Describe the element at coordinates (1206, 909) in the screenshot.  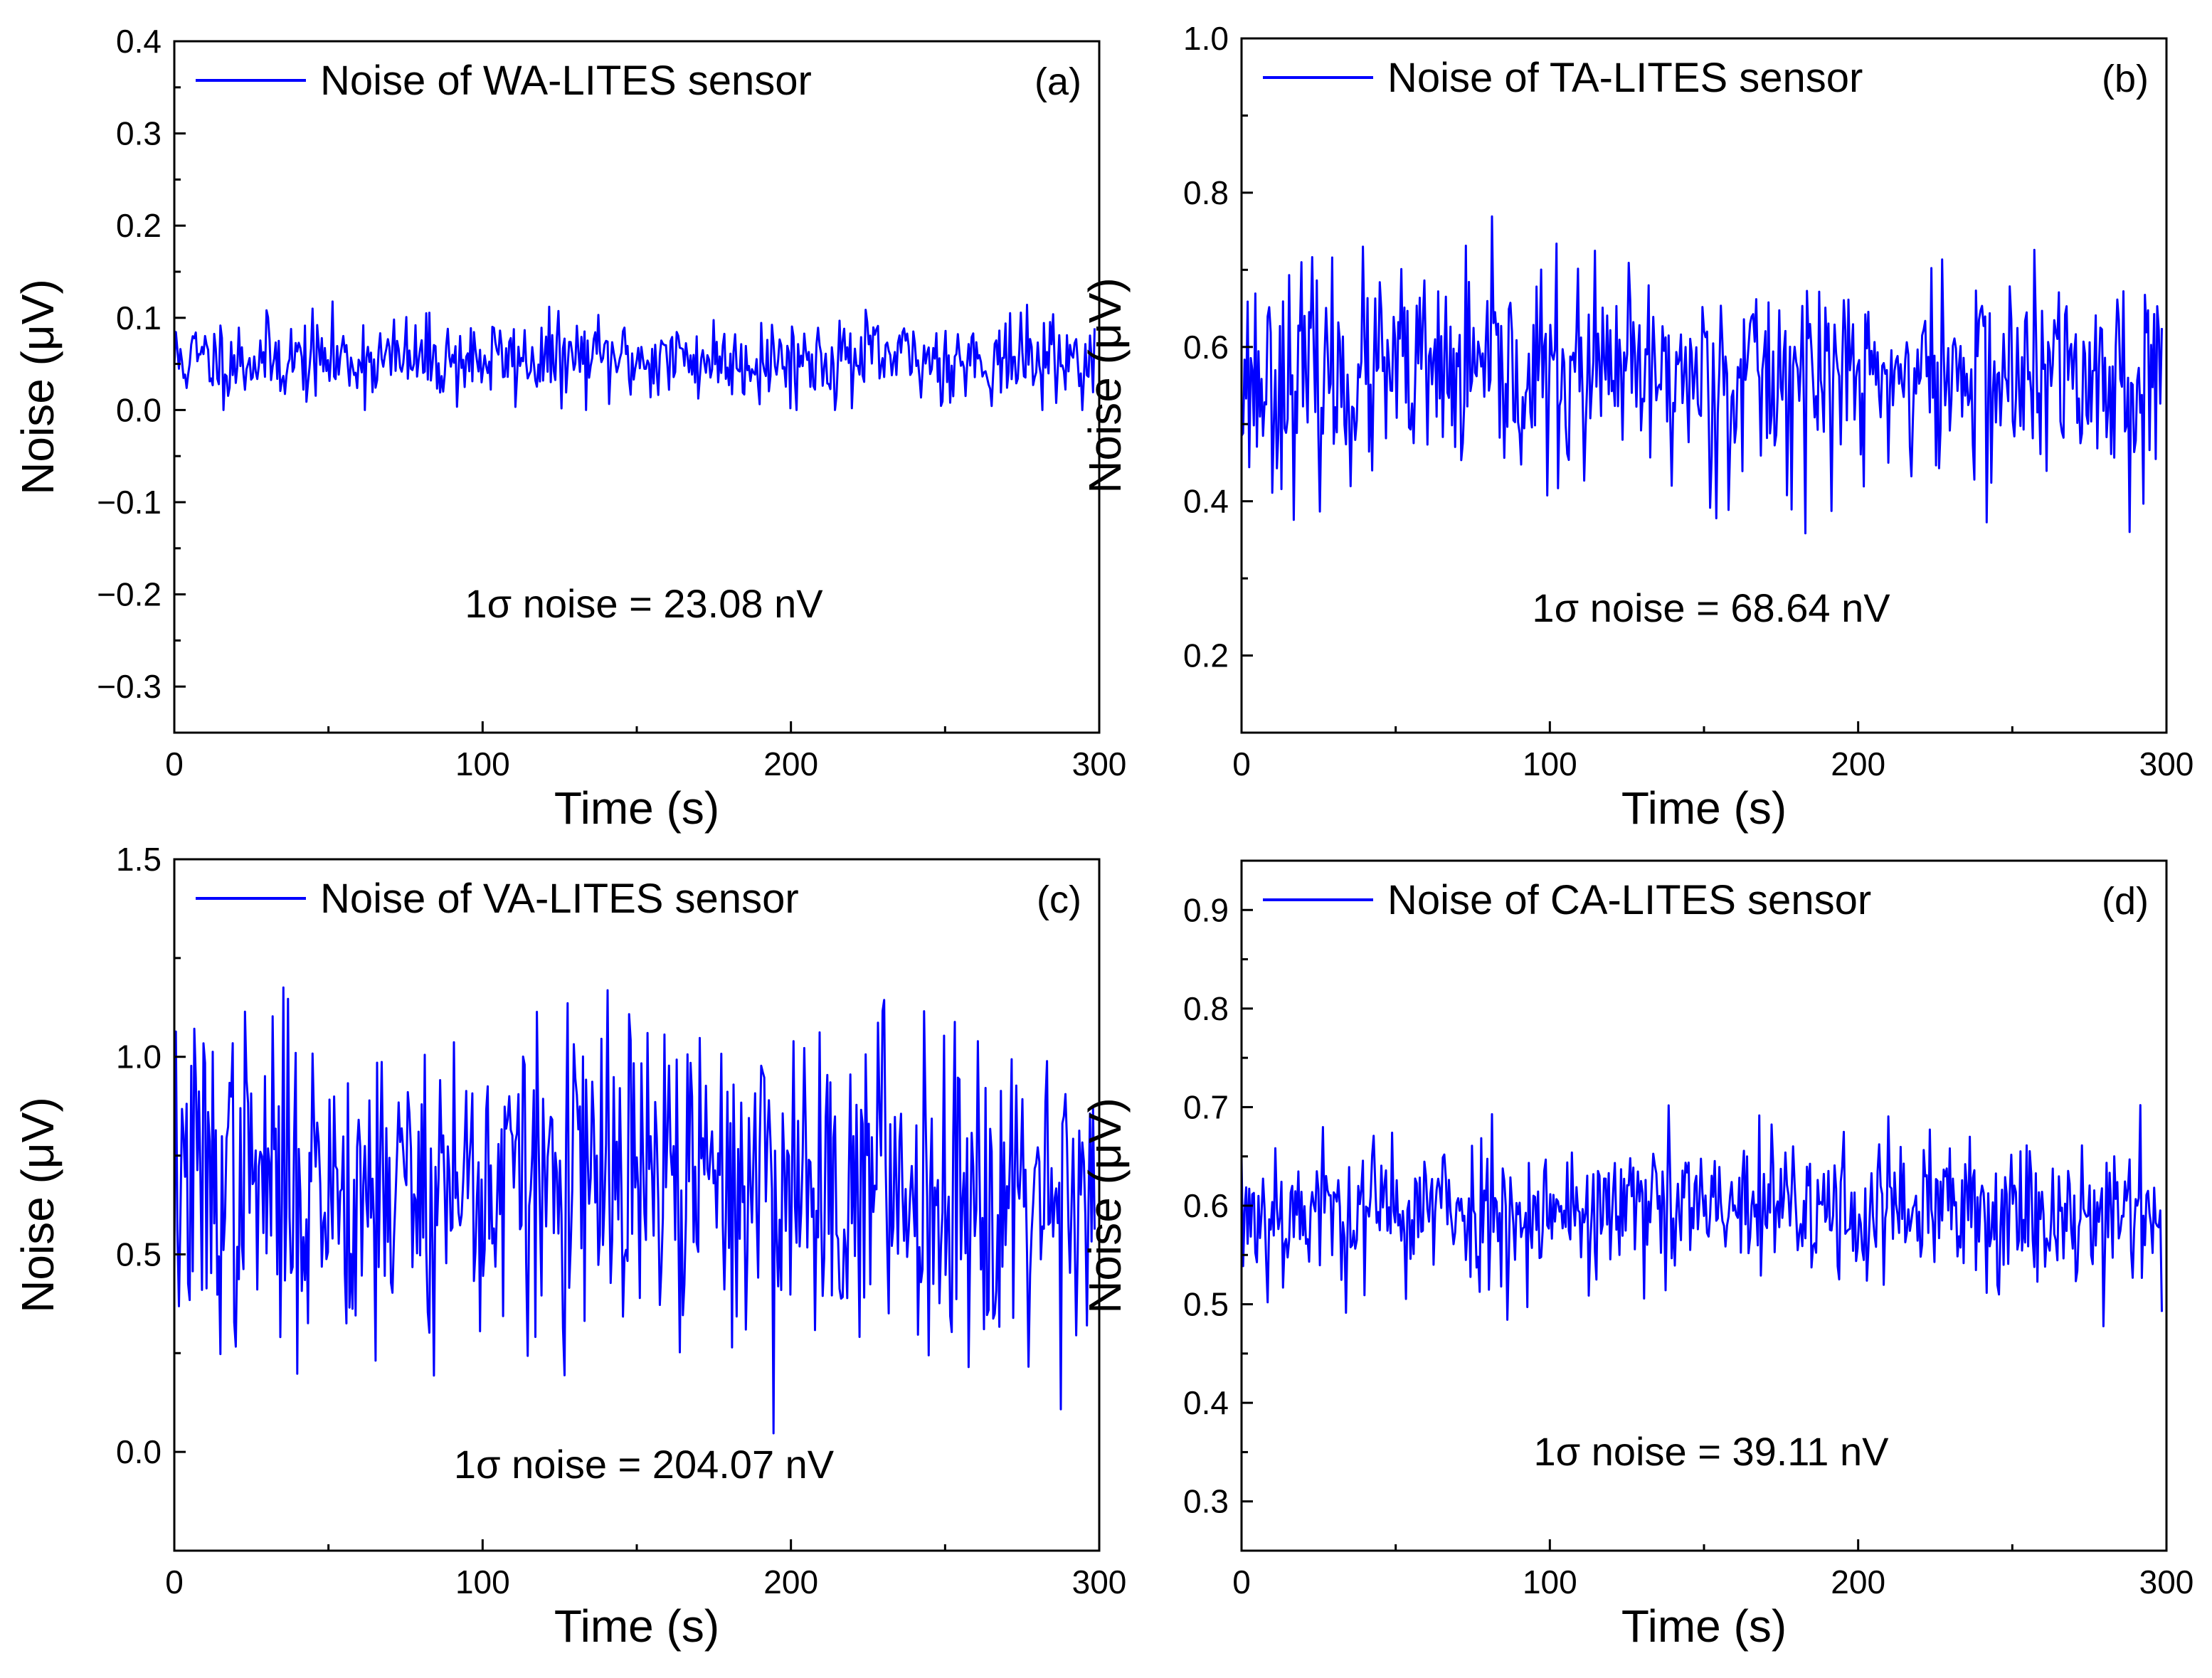
I see `y-tick-label: 0.9` at that location.